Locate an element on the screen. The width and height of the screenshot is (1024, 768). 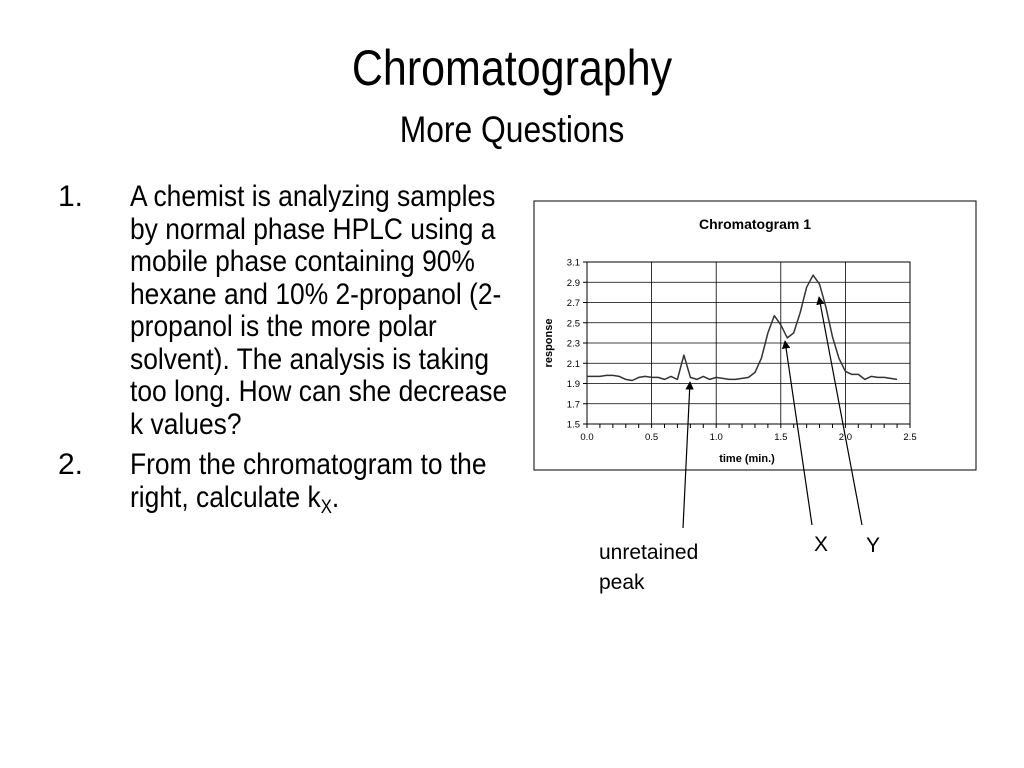
x-tick-label: 1.5 is located at coordinates (780, 437).